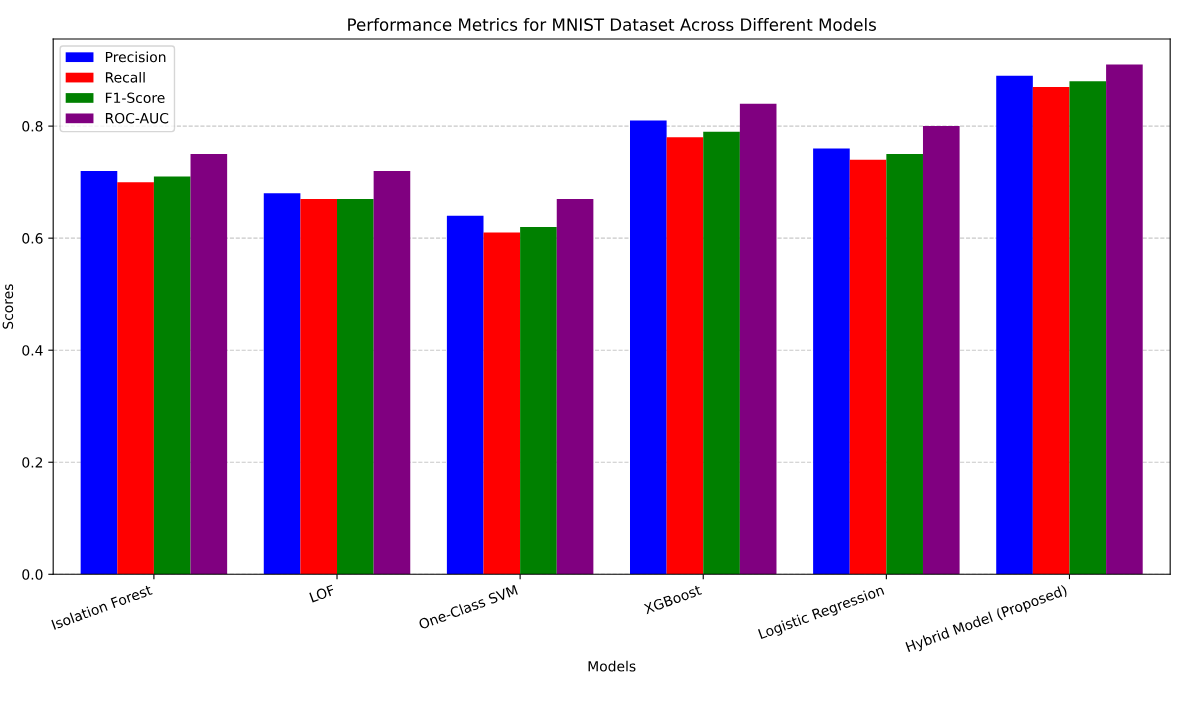  Describe the element at coordinates (135, 57) in the screenshot. I see `legend-label: Precision` at that location.